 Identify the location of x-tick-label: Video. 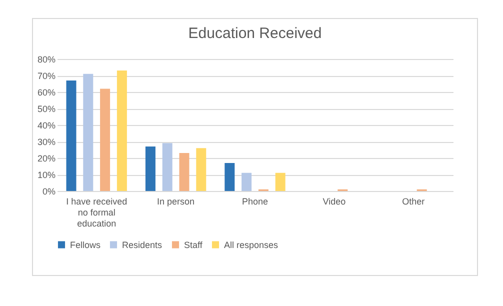
(334, 201).